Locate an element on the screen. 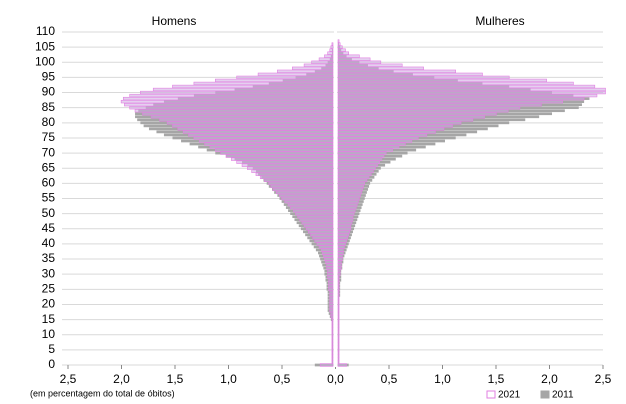 The image size is (626, 404). x-tick-label: 1,5 is located at coordinates (175, 379).